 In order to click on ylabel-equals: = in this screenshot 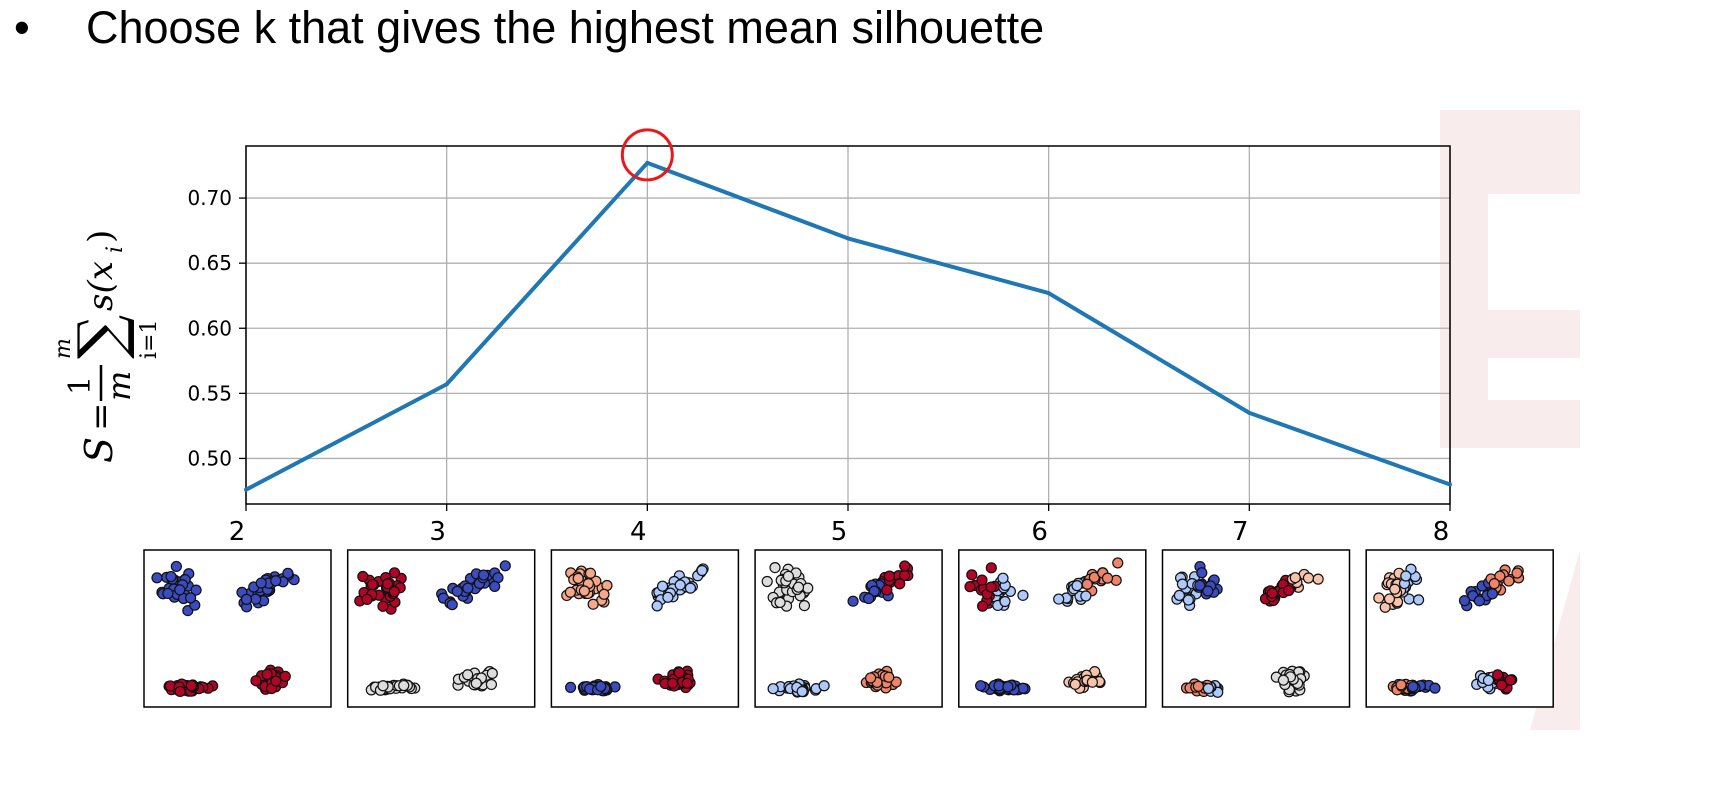, I will do `click(101, 417)`.